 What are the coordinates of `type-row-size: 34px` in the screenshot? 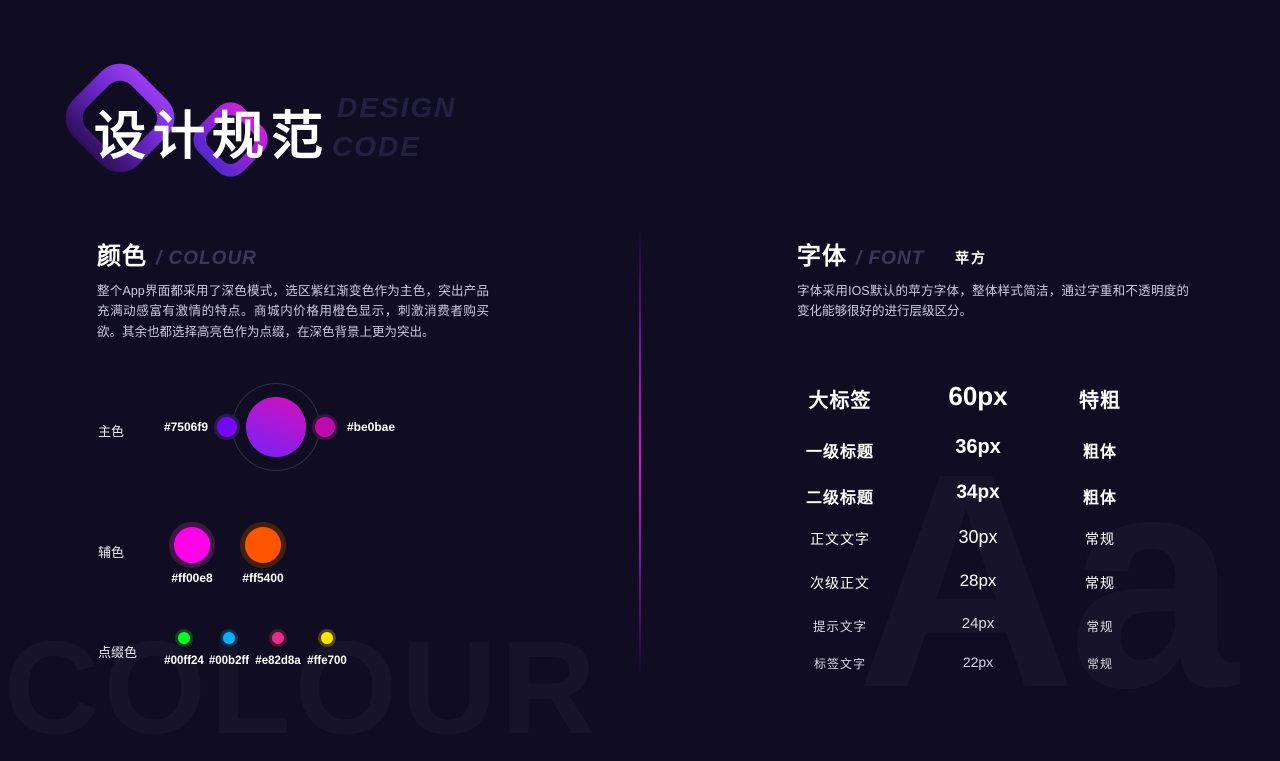 It's located at (978, 492).